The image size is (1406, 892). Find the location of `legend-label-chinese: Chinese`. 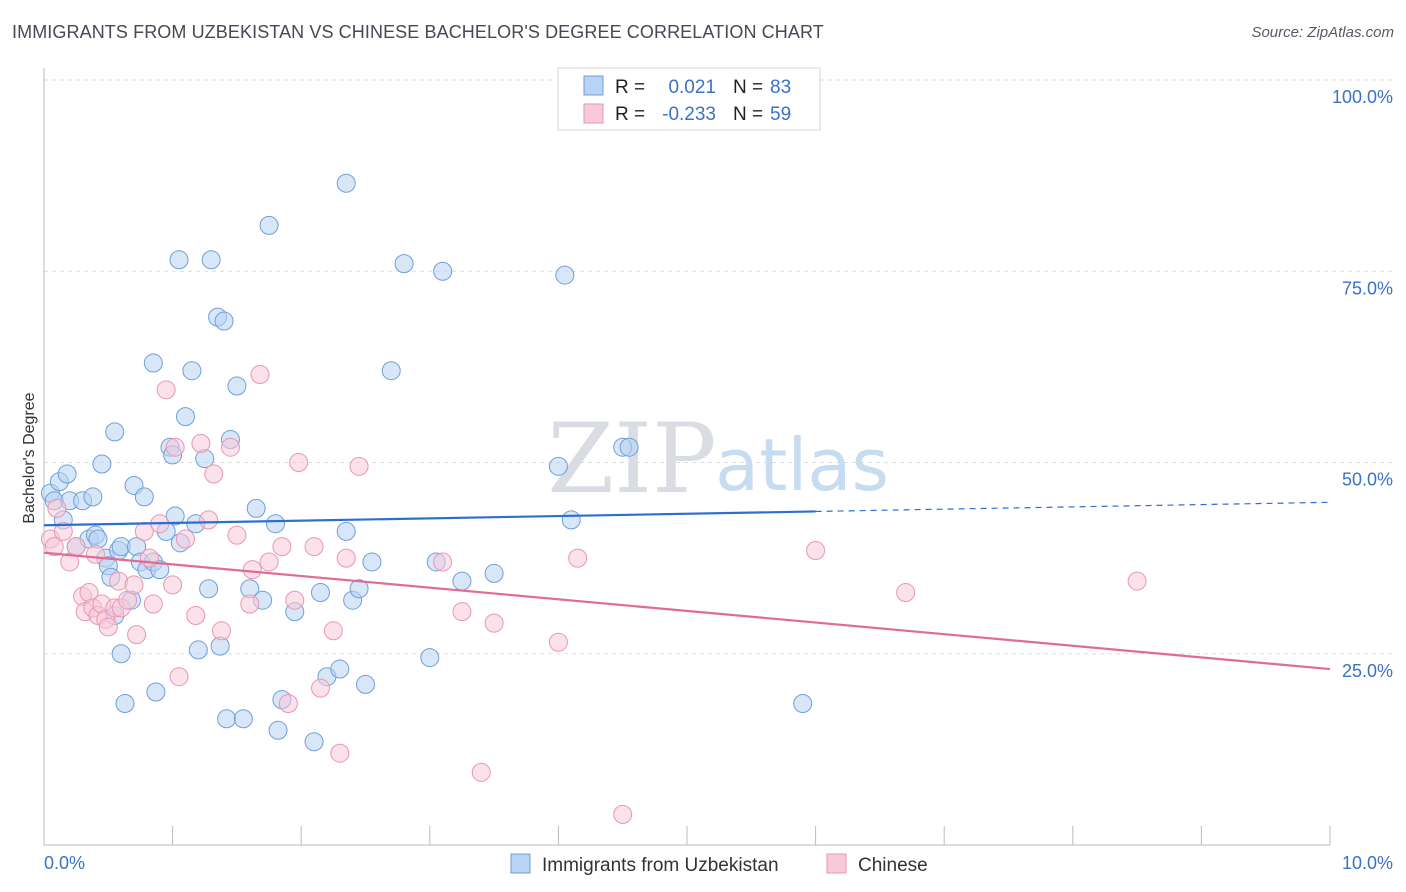

legend-label-chinese: Chinese is located at coordinates (893, 865).